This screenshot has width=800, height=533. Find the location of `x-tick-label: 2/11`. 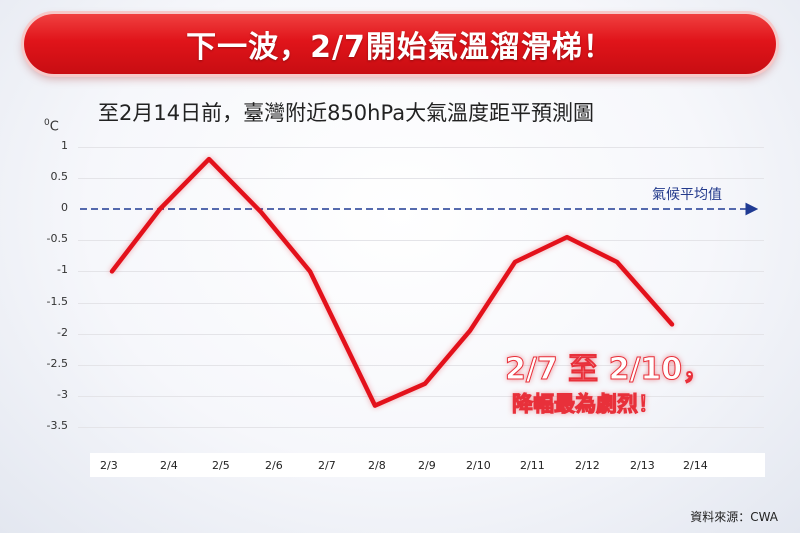

x-tick-label: 2/11 is located at coordinates (532, 465).